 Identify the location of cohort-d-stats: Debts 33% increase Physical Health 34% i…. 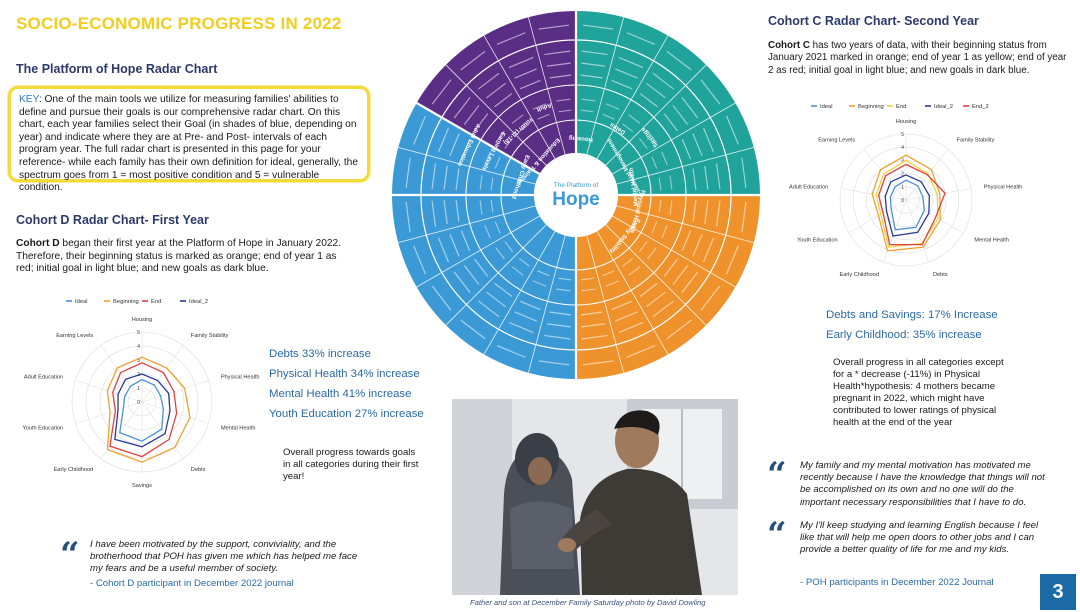
(359, 384).